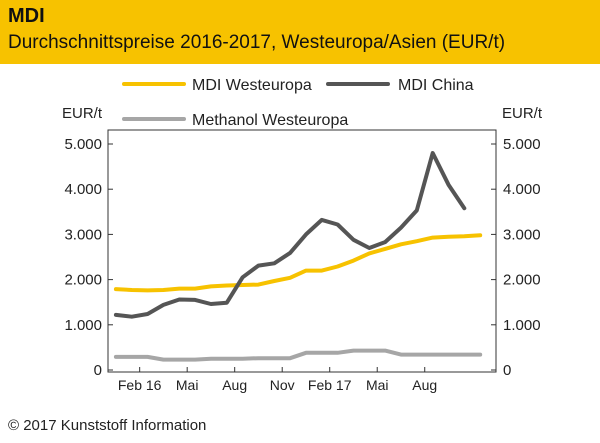 Image resolution: width=600 pixels, height=443 pixels. Describe the element at coordinates (436, 85) in the screenshot. I see `legend-label-mdi-china: MDI China` at that location.